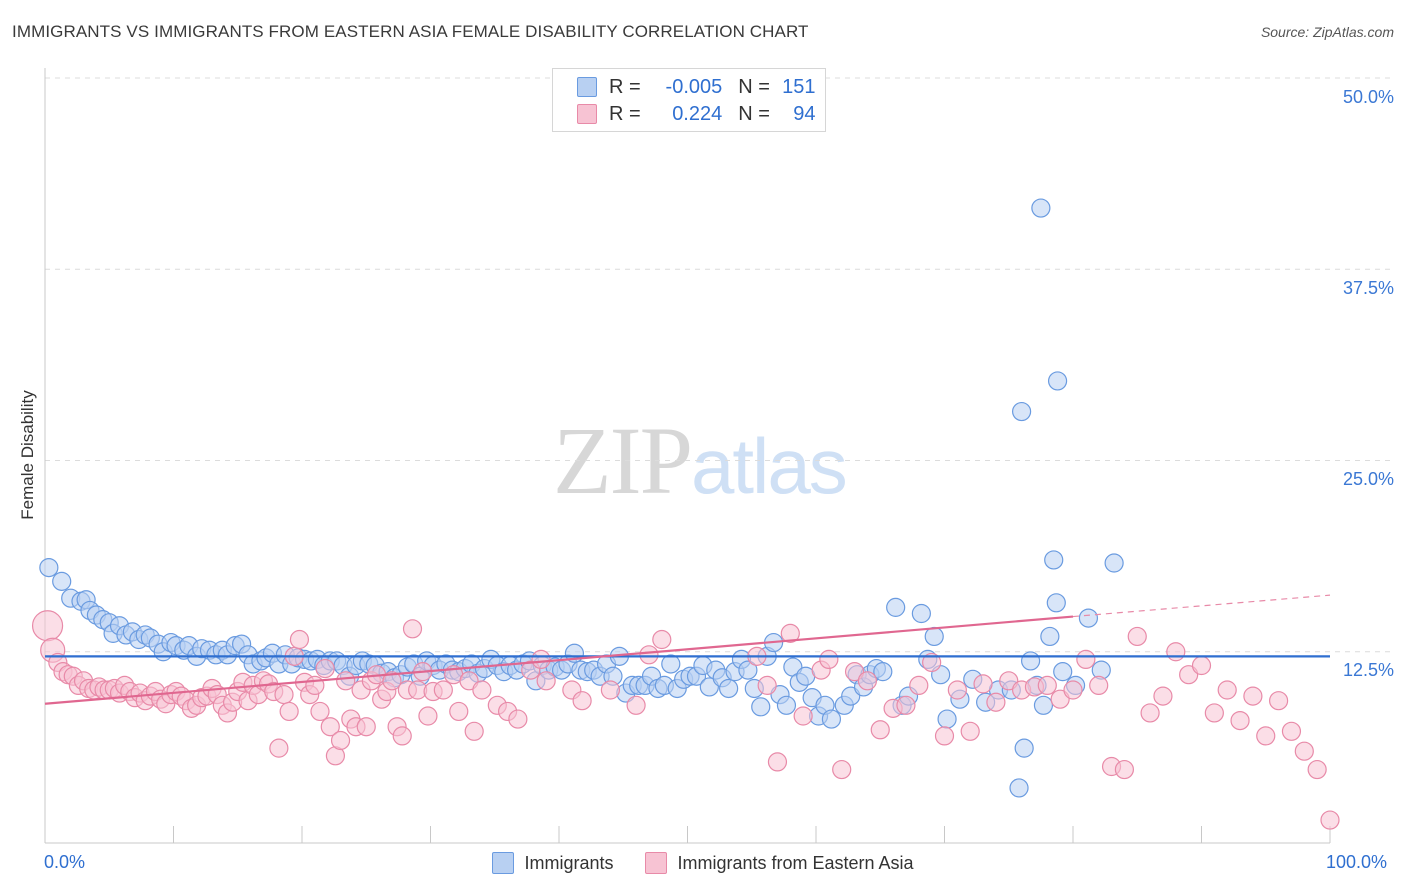  What do you see at coordinates (1201, 606) in the screenshot?
I see `eastern-asia-trend-extension` at bounding box center [1201, 606].